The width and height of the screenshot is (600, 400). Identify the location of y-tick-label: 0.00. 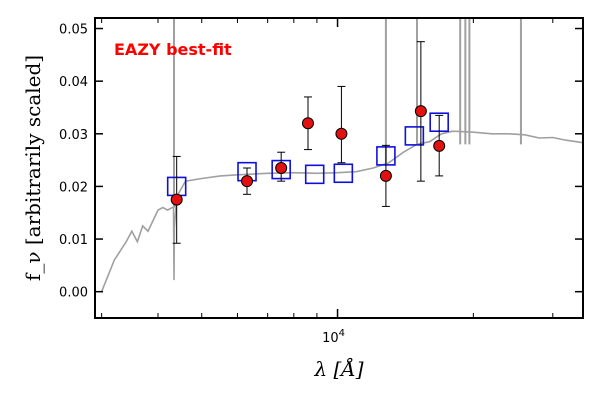
(73, 293).